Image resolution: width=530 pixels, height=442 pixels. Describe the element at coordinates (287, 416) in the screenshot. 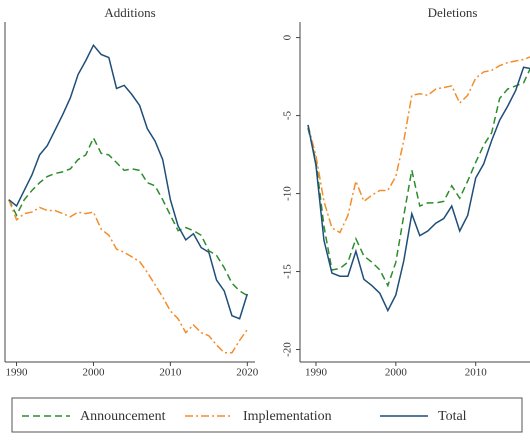

I see `legend-label: Implementation` at that location.